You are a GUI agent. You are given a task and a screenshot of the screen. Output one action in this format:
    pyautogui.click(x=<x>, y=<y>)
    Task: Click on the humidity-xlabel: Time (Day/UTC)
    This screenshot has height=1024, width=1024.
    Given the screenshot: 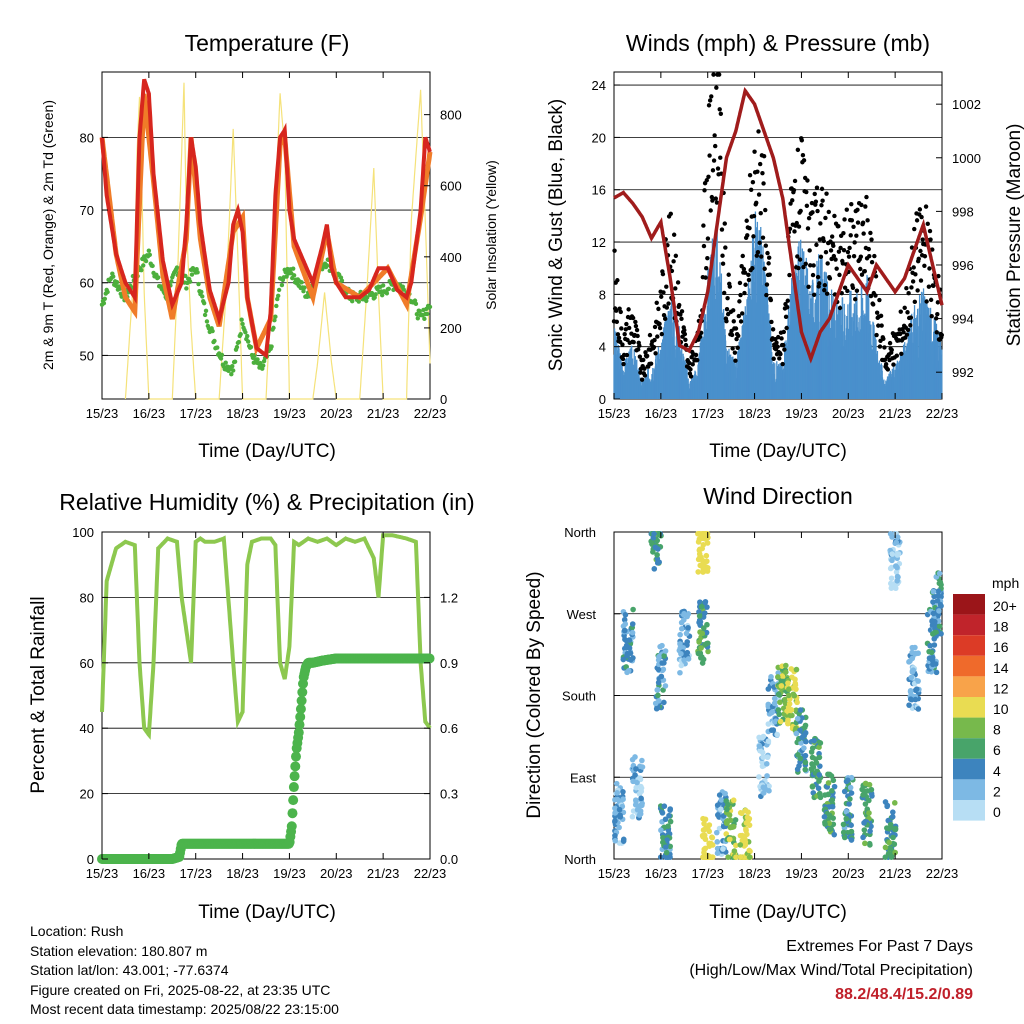 What is the action you would take?
    pyautogui.click(x=267, y=912)
    